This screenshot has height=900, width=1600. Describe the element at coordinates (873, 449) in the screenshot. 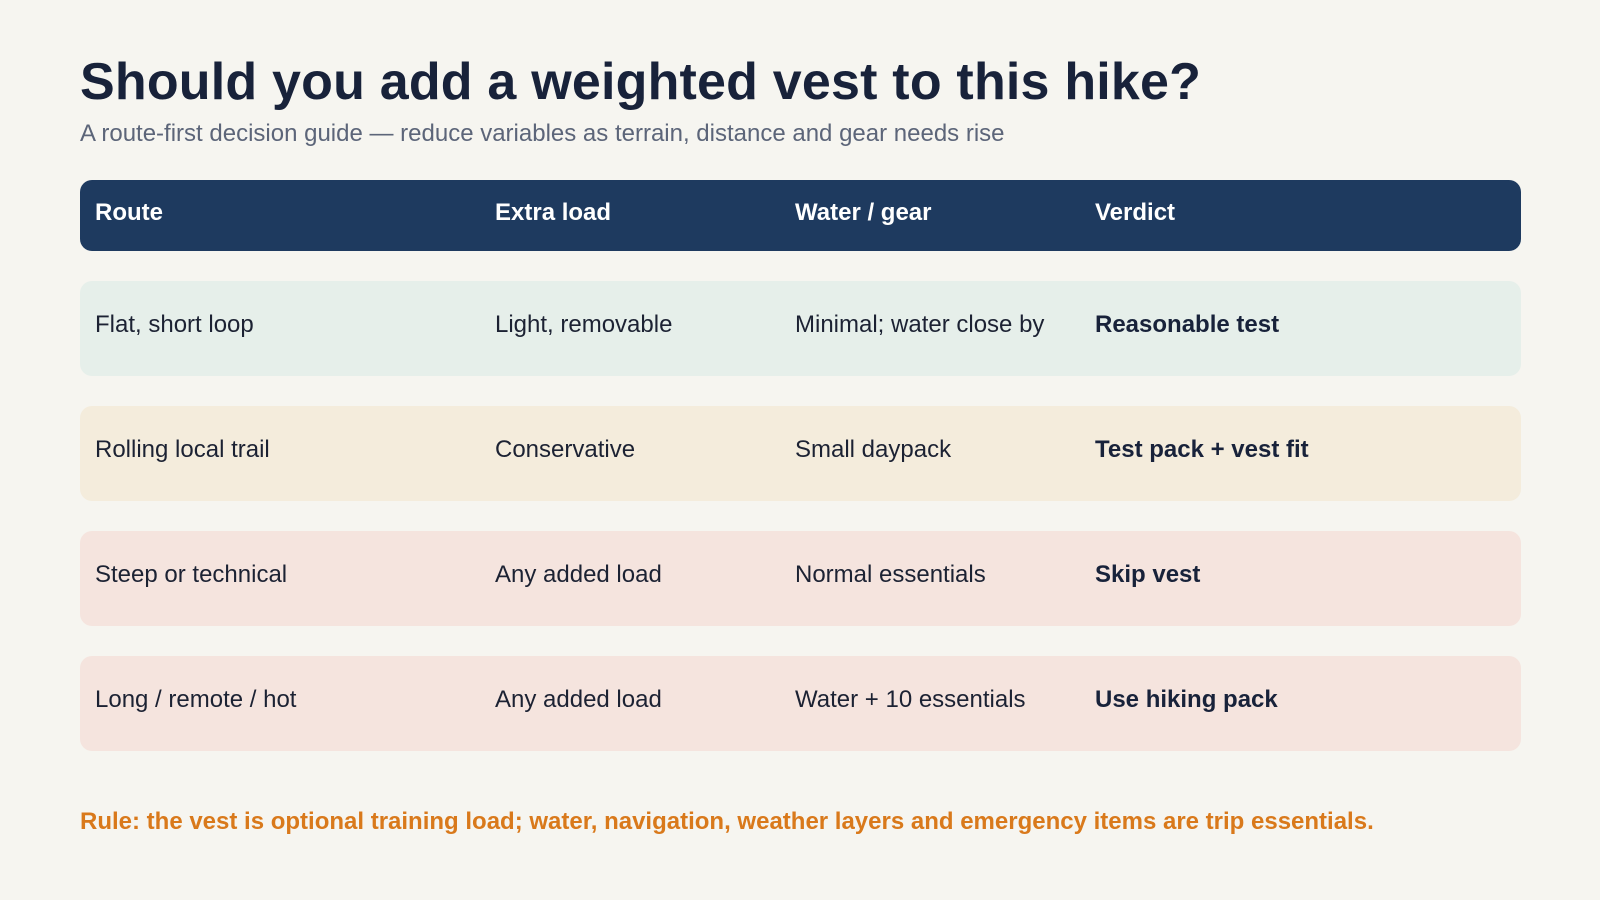

I see `water-gear-cell: Small daypack` at that location.